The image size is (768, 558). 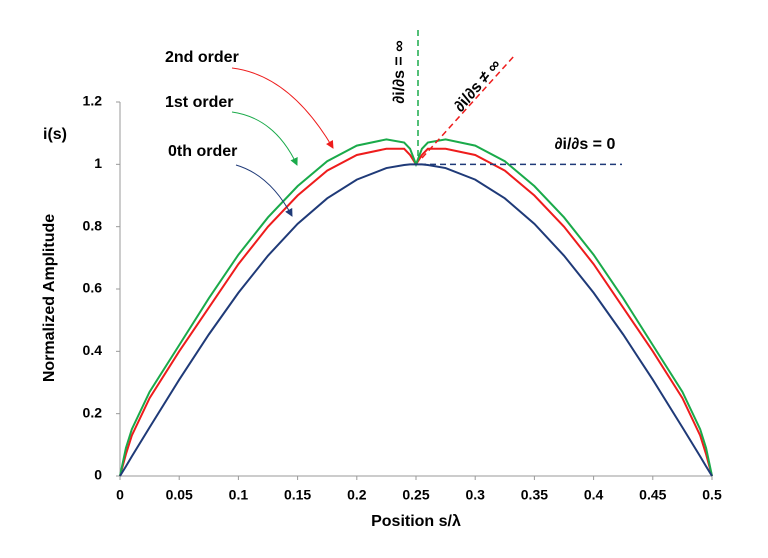 What do you see at coordinates (199, 102) in the screenshot?
I see `series-label: 1st order` at bounding box center [199, 102].